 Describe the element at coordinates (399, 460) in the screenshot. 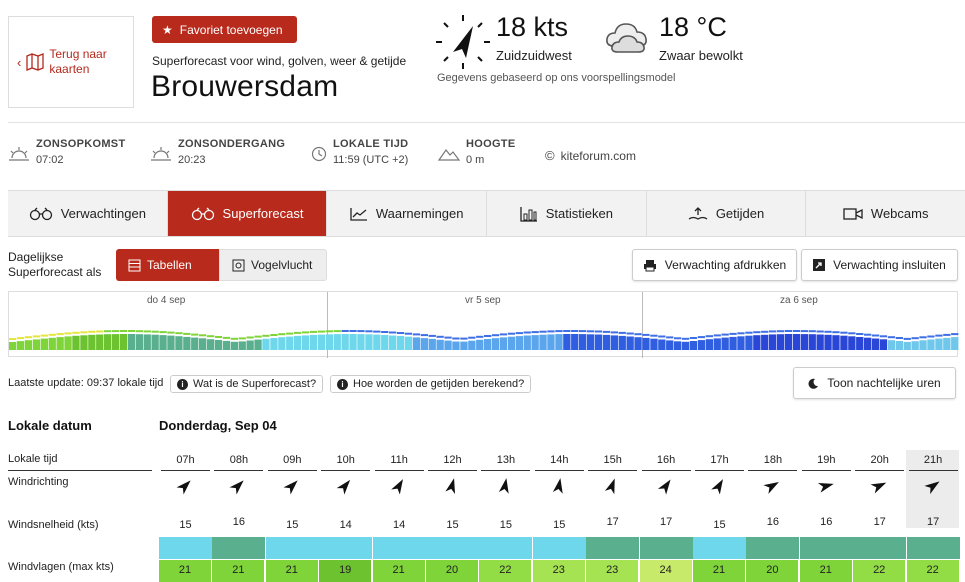

I see `hour-cell: 11h` at that location.